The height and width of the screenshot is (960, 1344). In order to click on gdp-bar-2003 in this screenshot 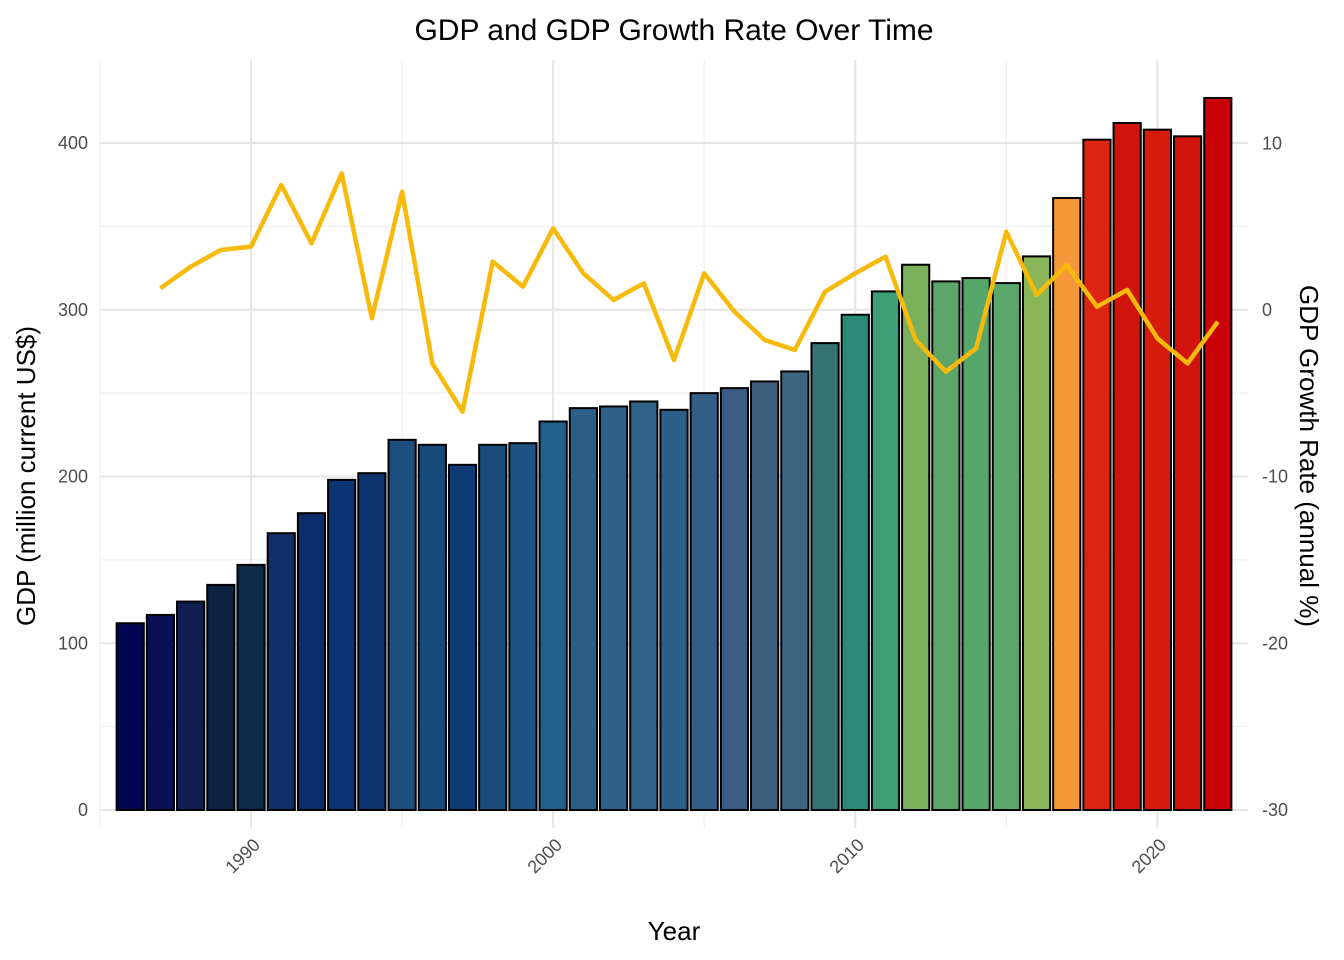, I will do `click(644, 605)`.